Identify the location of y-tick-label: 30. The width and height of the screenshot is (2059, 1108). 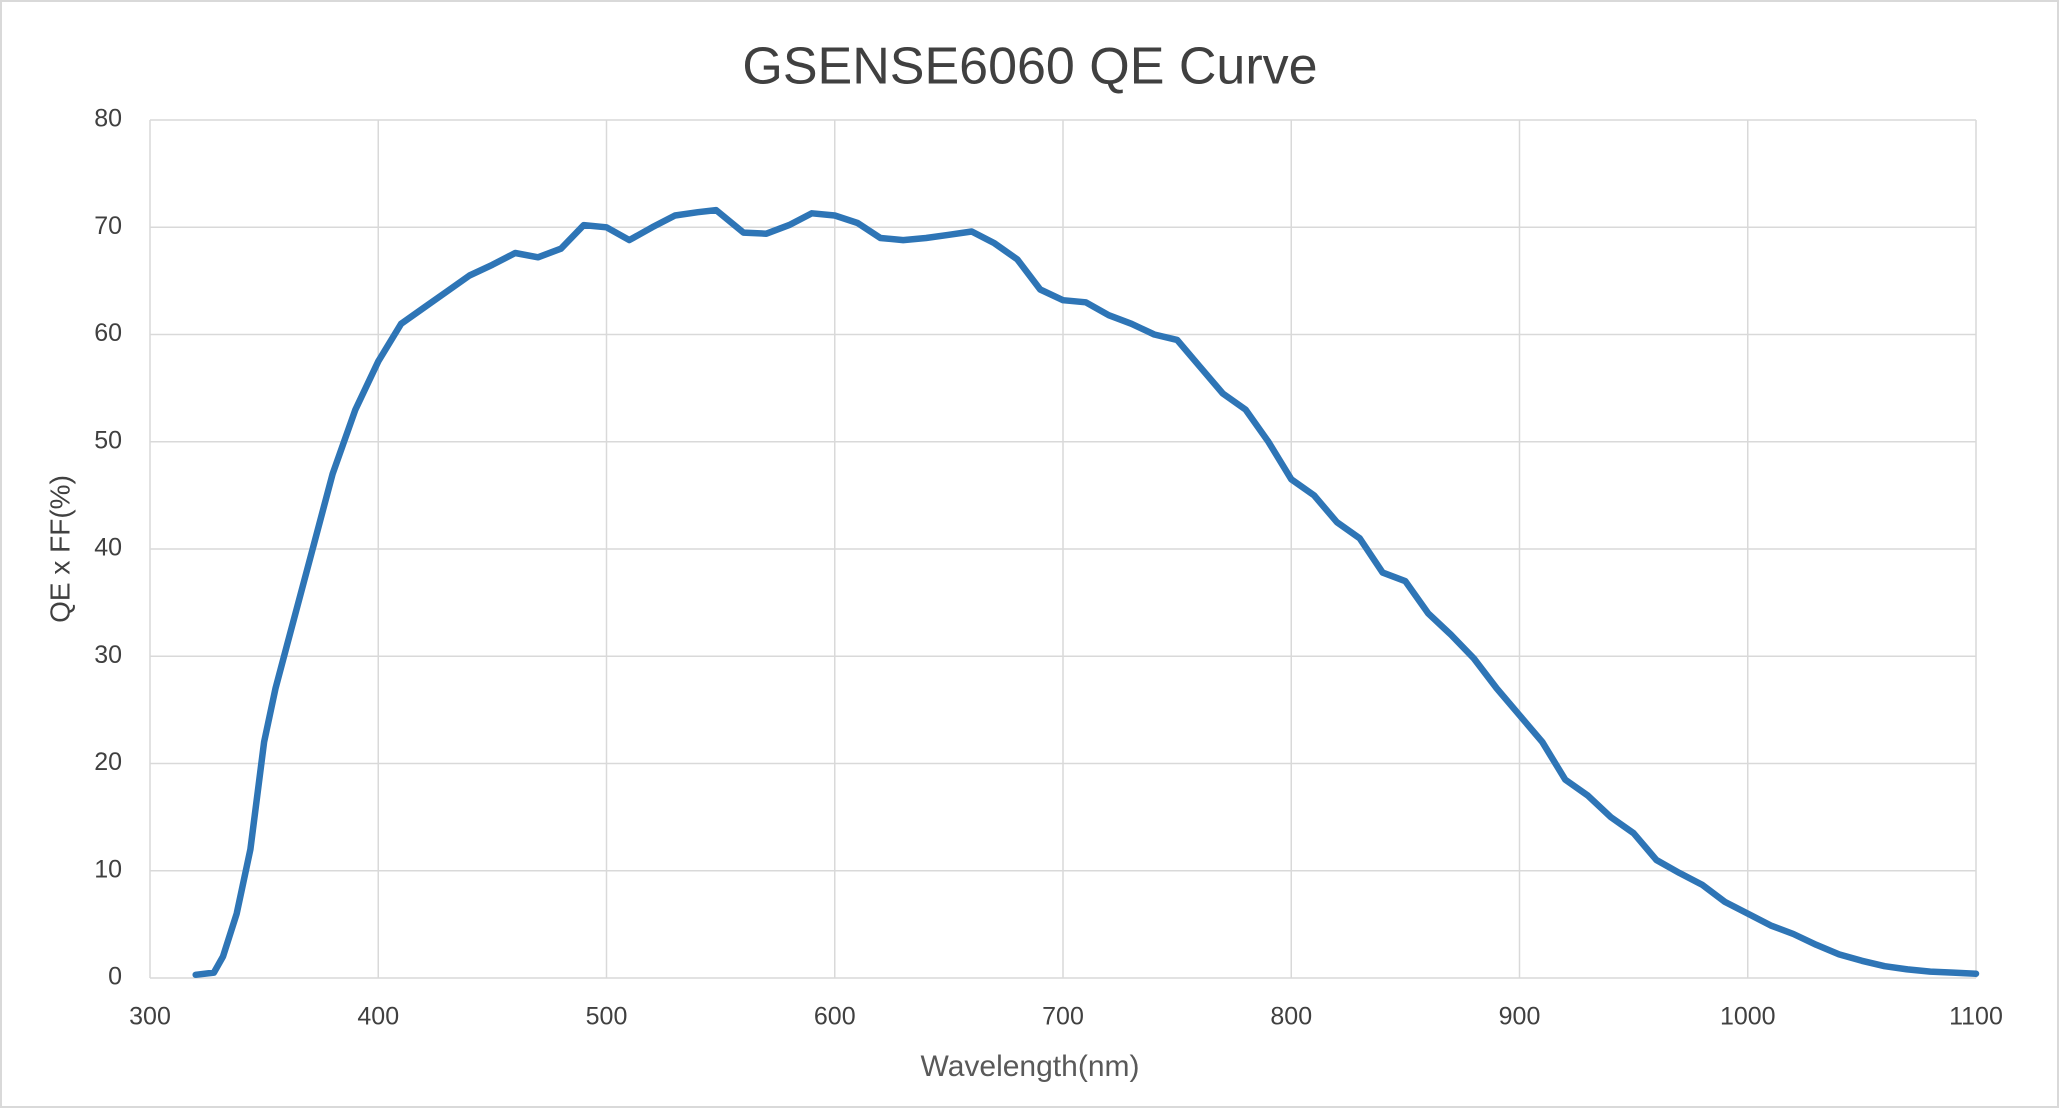
(108, 655).